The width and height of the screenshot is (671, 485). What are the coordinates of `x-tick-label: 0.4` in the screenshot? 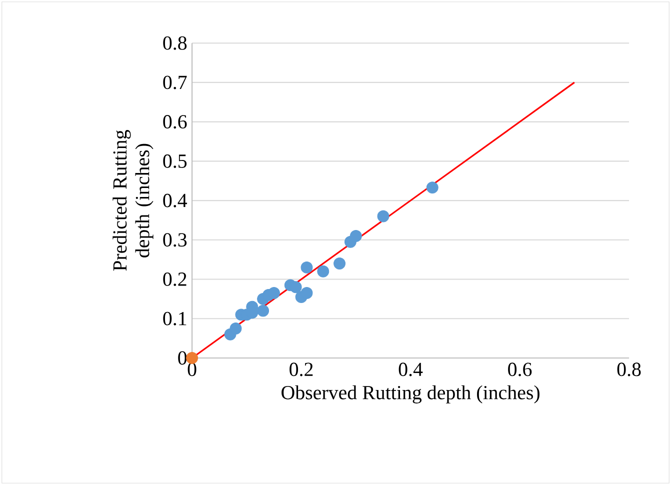 It's located at (410, 369).